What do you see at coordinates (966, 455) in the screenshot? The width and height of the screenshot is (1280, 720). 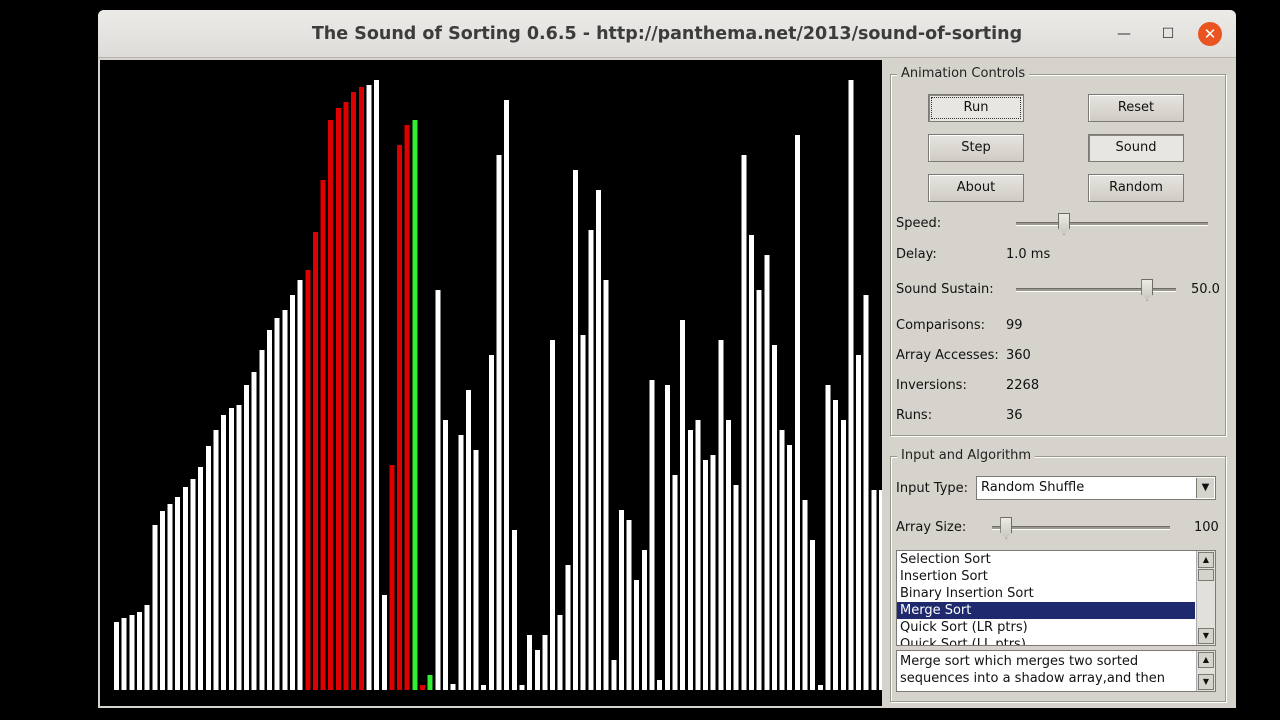 I see `input-algorithm-title: Input and Algorithm` at bounding box center [966, 455].